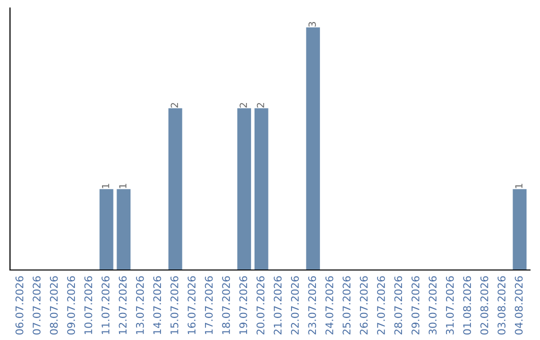  I want to click on x-tick-label: 04.08.2026, so click(518, 305).